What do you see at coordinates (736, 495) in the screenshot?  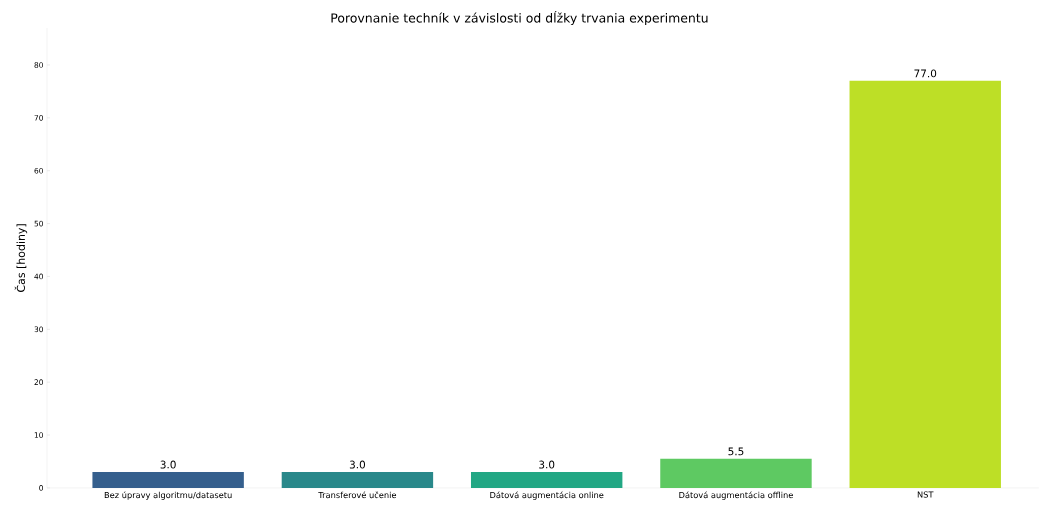 I see `x-tick-label: Dátová augmentácia offline` at bounding box center [736, 495].